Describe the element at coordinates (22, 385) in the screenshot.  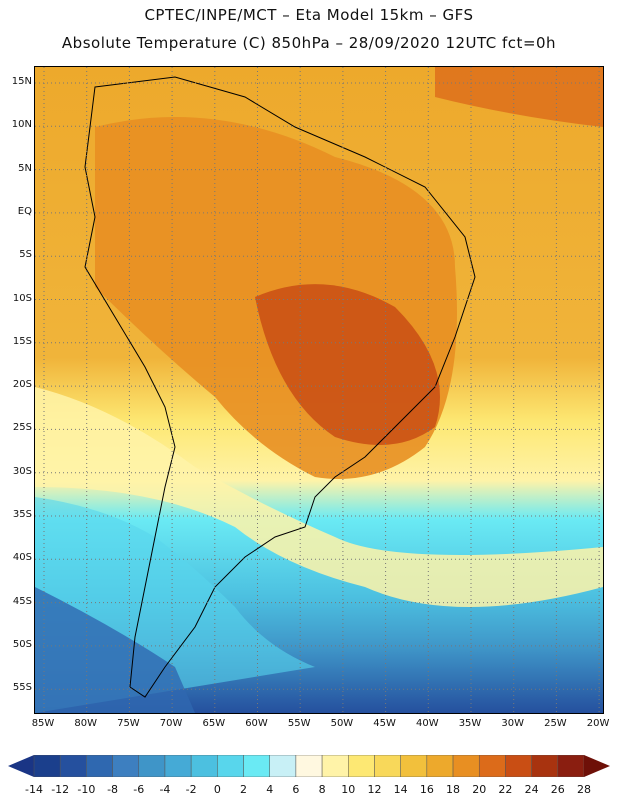
I see `lat-label: 20S` at that location.